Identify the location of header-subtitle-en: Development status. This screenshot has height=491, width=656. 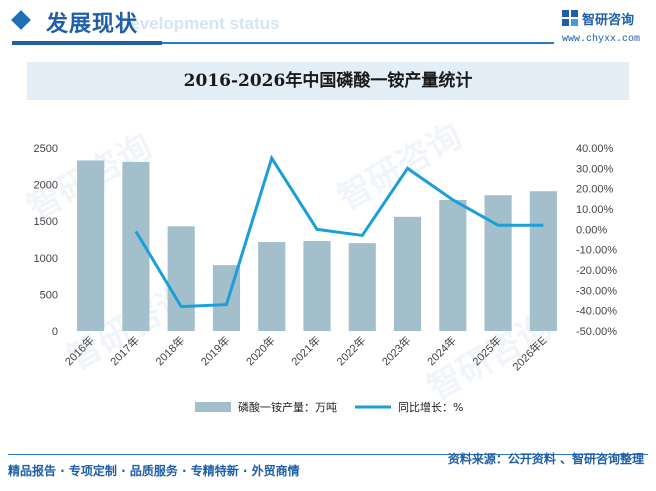
(199, 23).